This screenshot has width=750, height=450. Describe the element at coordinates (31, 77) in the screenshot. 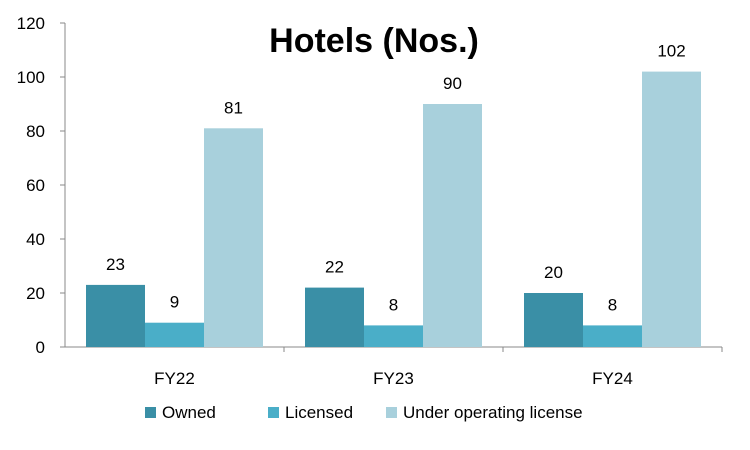

I see `y-tick-label: 100` at that location.